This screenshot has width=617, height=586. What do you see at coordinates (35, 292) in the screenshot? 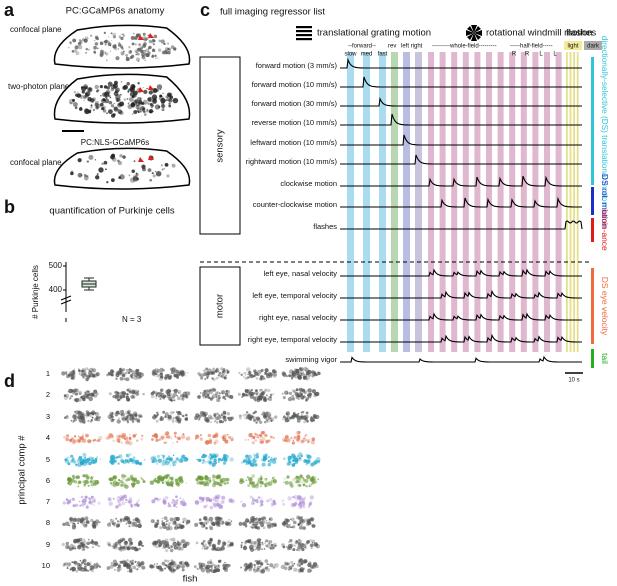
I see `y-axis-label: # Purkinje cells` at bounding box center [35, 292].